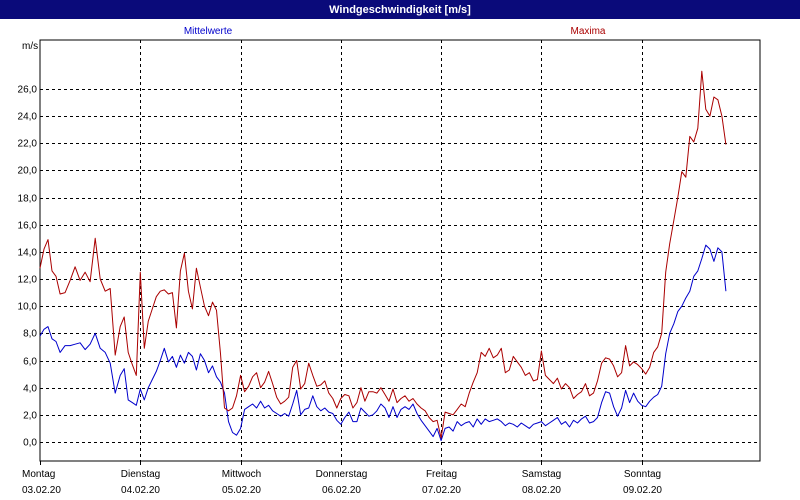 The image size is (800, 500). What do you see at coordinates (28, 226) in the screenshot?
I see `y-tick-label: 16,0` at bounding box center [28, 226].